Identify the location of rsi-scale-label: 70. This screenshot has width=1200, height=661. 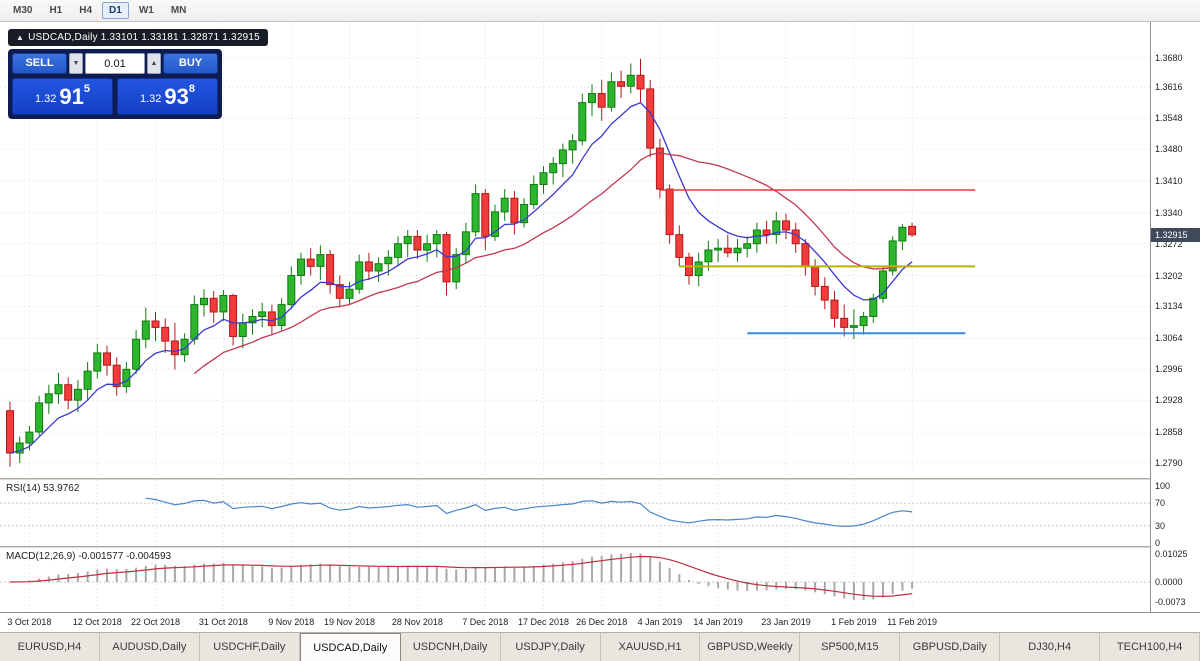
(1160, 503).